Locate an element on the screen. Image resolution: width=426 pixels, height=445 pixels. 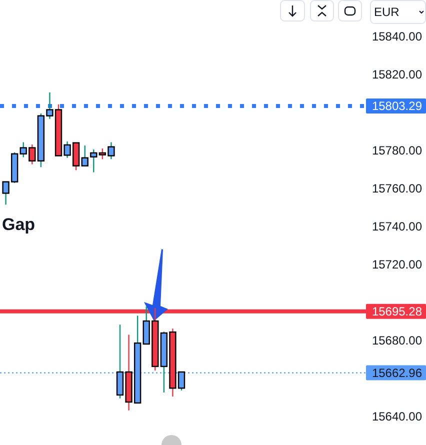
y-tick-label: 15640.00 is located at coordinates (397, 417).